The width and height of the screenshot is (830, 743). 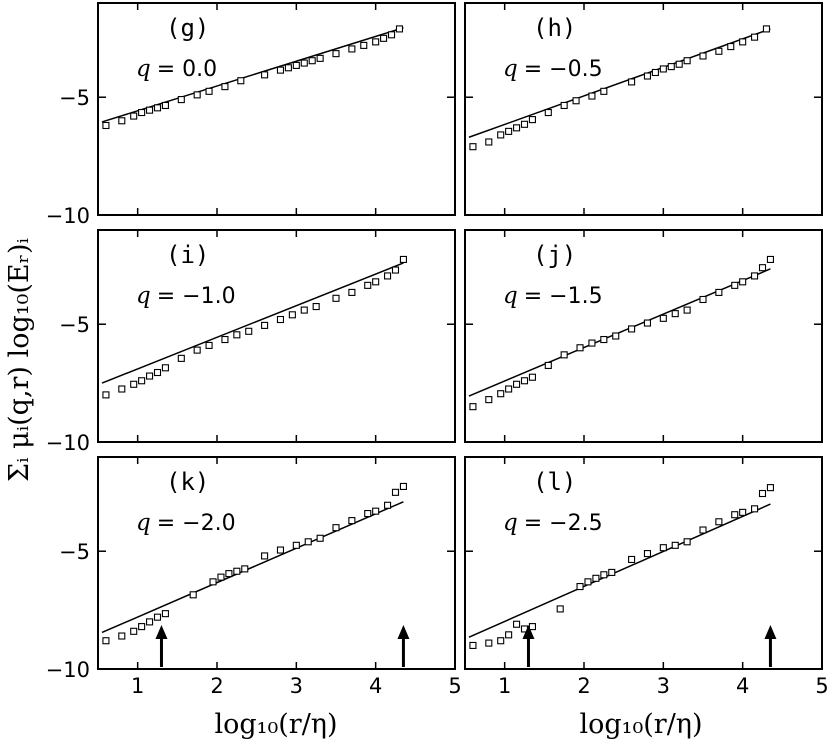 What do you see at coordinates (275, 724) in the screenshot?
I see `x-axis-label-left: log₁₀(r/η)` at bounding box center [275, 724].